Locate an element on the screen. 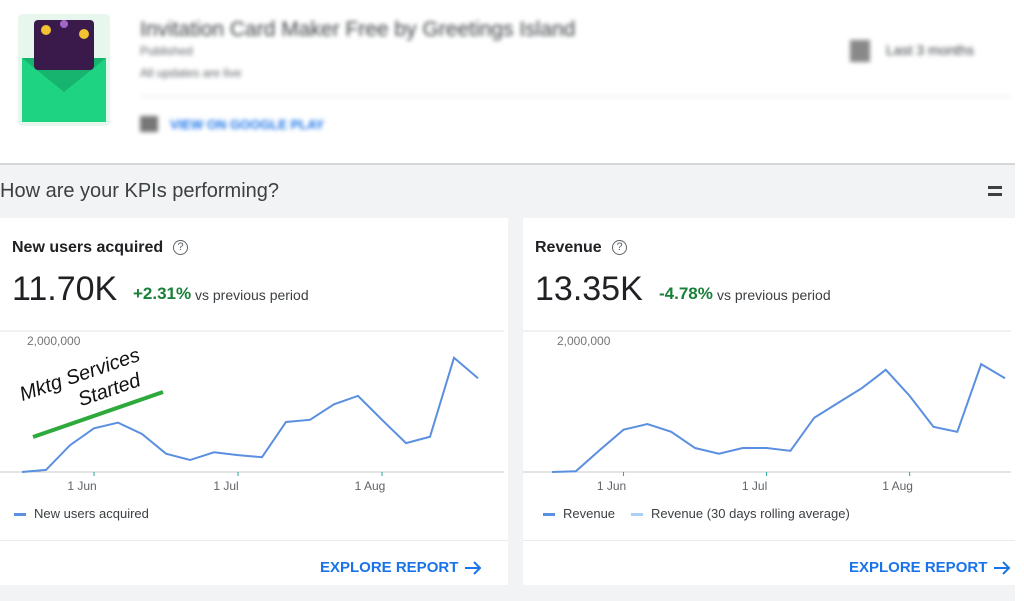  legend-item: Revenue (30 days rolling average) is located at coordinates (740, 513).